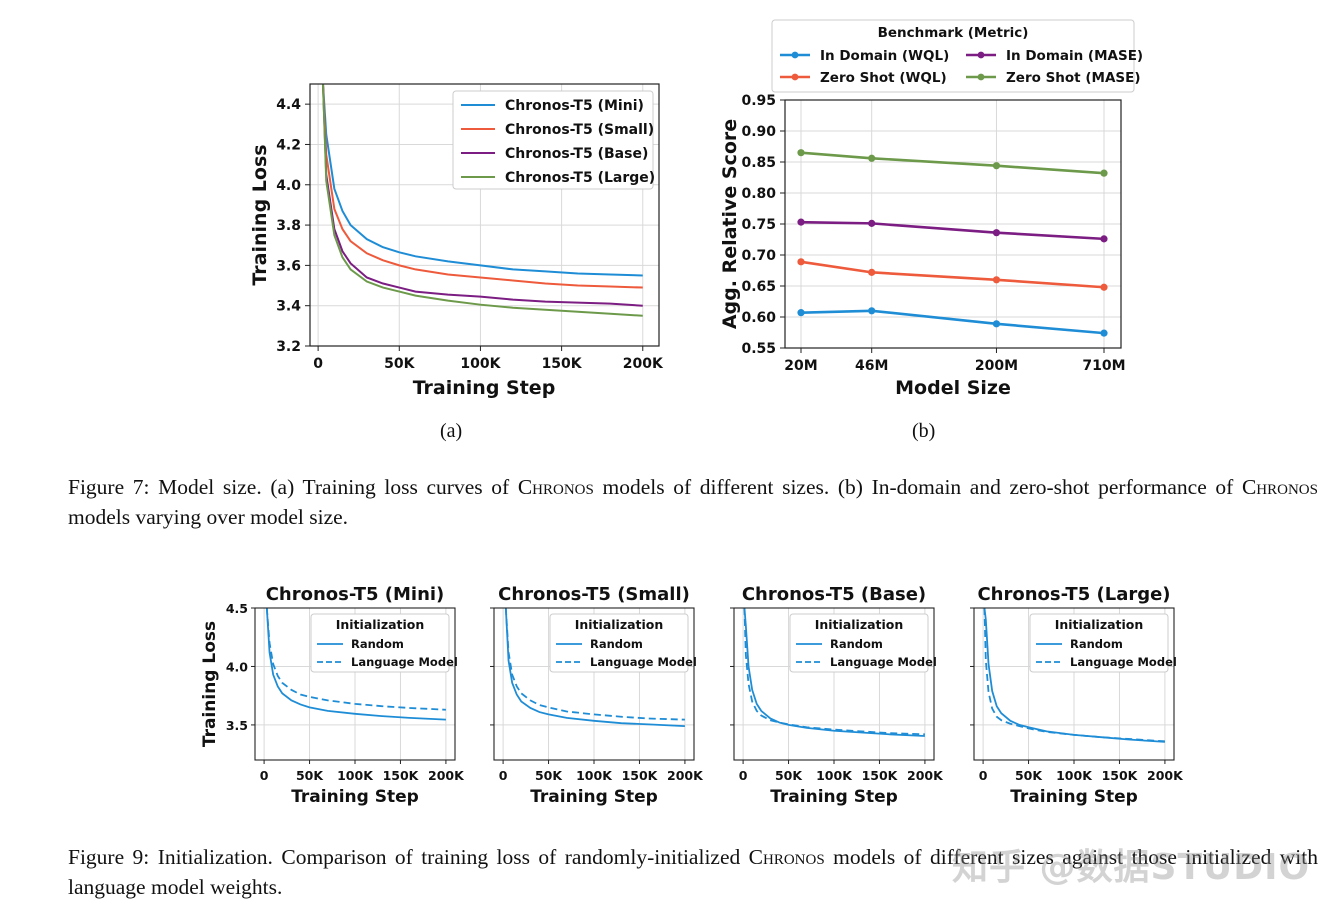 The width and height of the screenshot is (1332, 914). Describe the element at coordinates (237, 725) in the screenshot. I see `fig9-ytick-label: 3.5` at that location.